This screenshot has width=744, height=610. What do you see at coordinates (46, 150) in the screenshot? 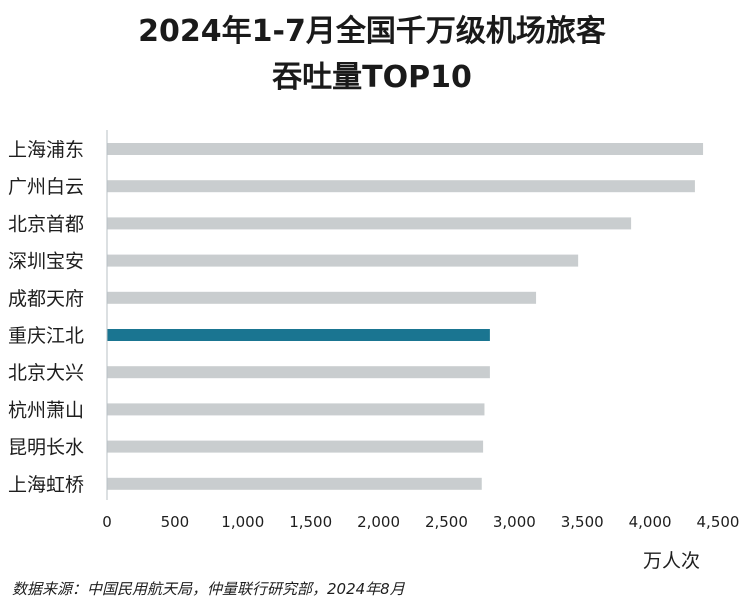
I see `category-label: 上海浦东` at bounding box center [46, 150].